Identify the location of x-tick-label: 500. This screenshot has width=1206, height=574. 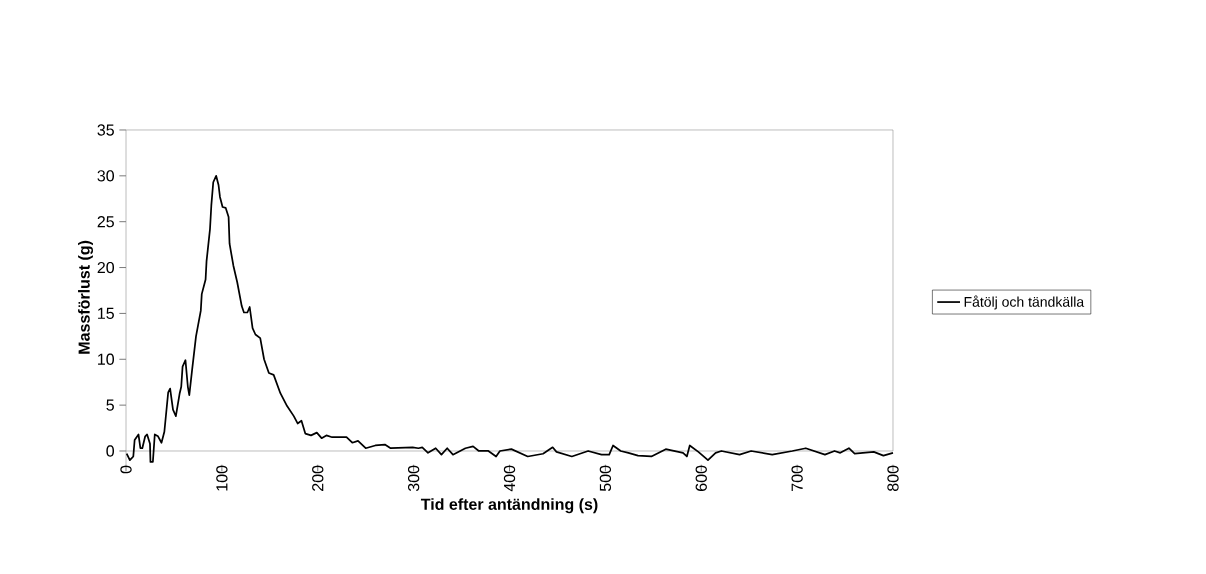
(605, 478).